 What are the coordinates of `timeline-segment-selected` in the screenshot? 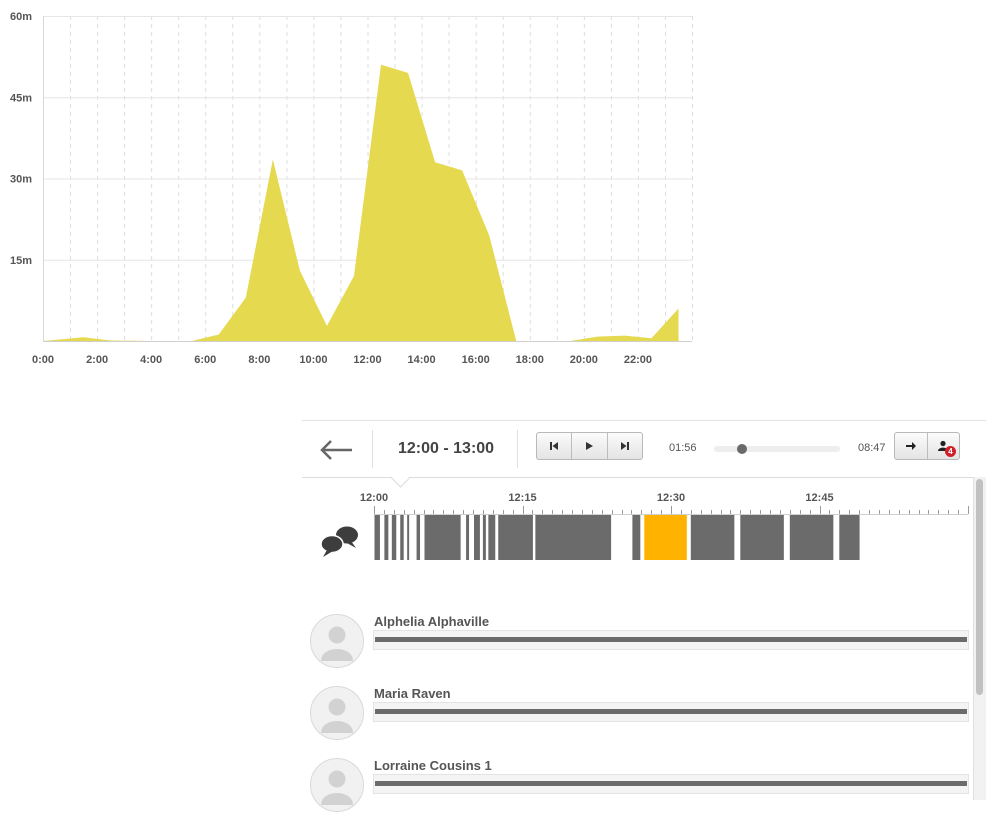 It's located at (665, 537).